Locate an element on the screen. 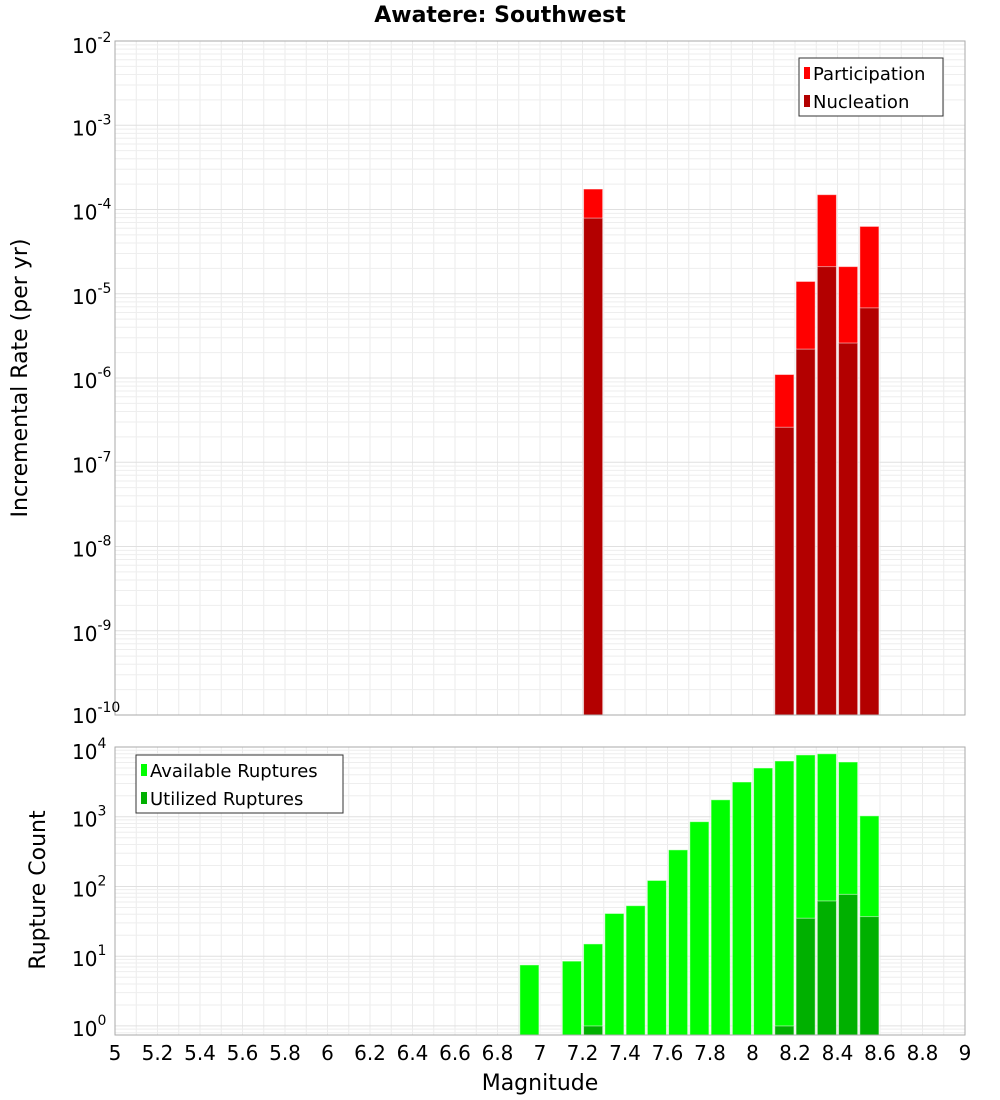  legend-label: Nucleation is located at coordinates (861, 102).